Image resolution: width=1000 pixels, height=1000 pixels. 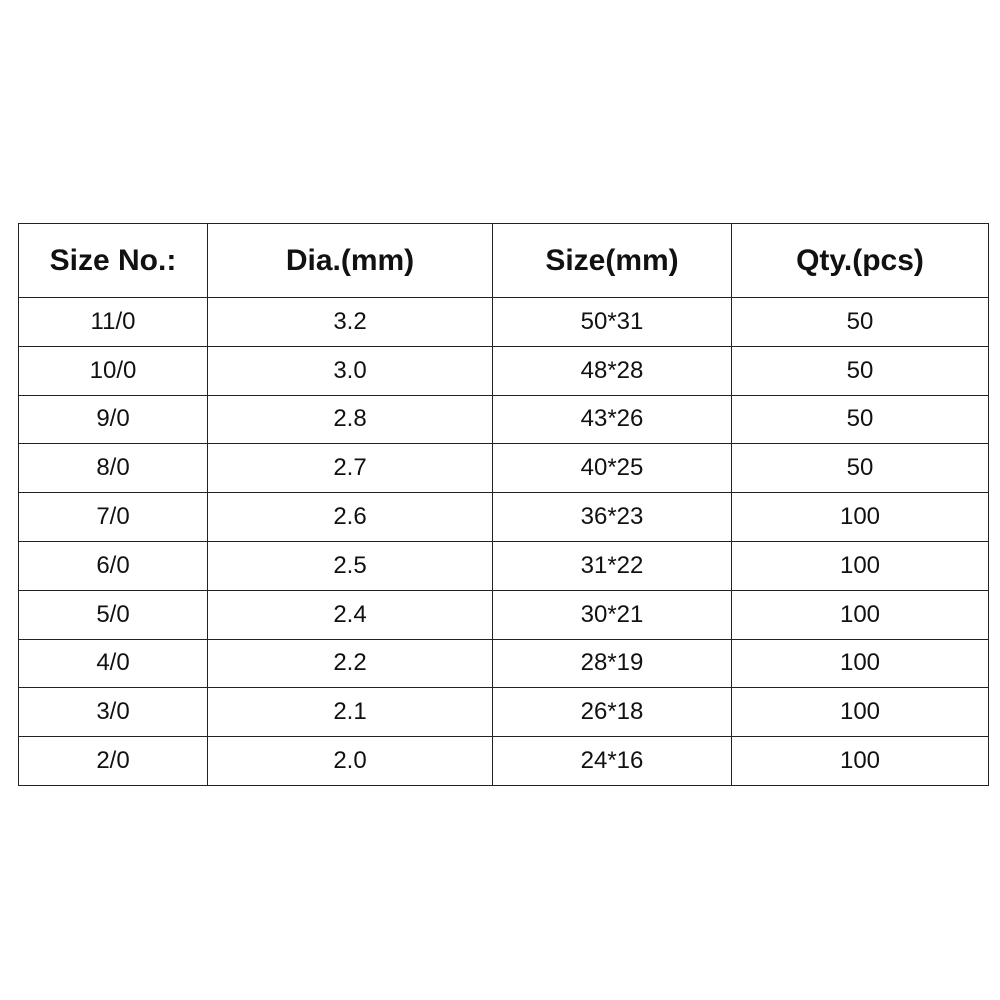 I want to click on table-row: 2/0 2.0 24*16 100, so click(x=503, y=761).